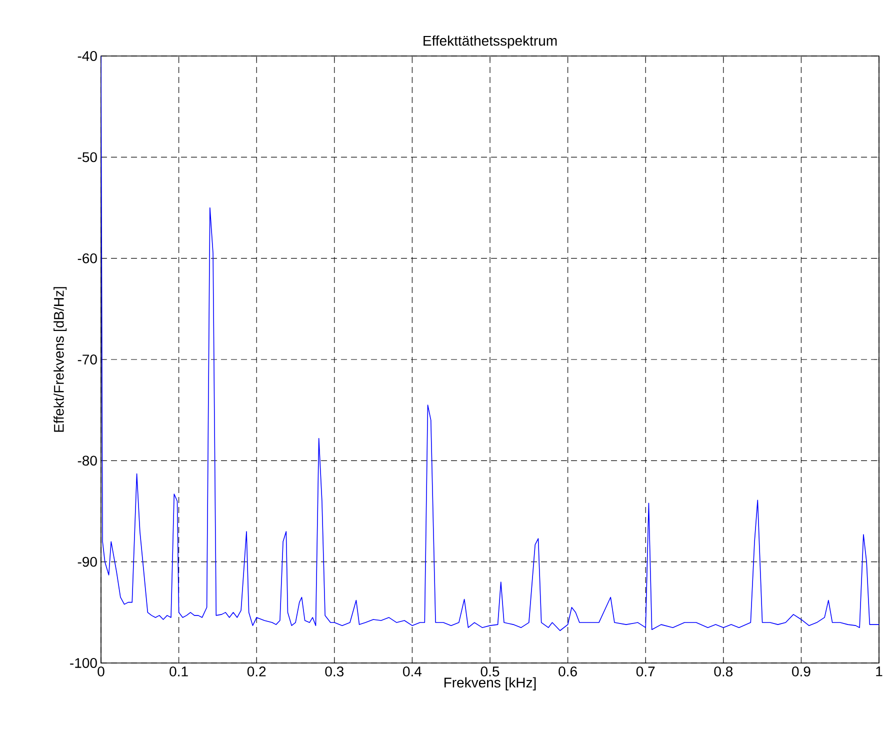 The image size is (885, 731). What do you see at coordinates (87, 561) in the screenshot?
I see `y-tick-label: -90` at bounding box center [87, 561].